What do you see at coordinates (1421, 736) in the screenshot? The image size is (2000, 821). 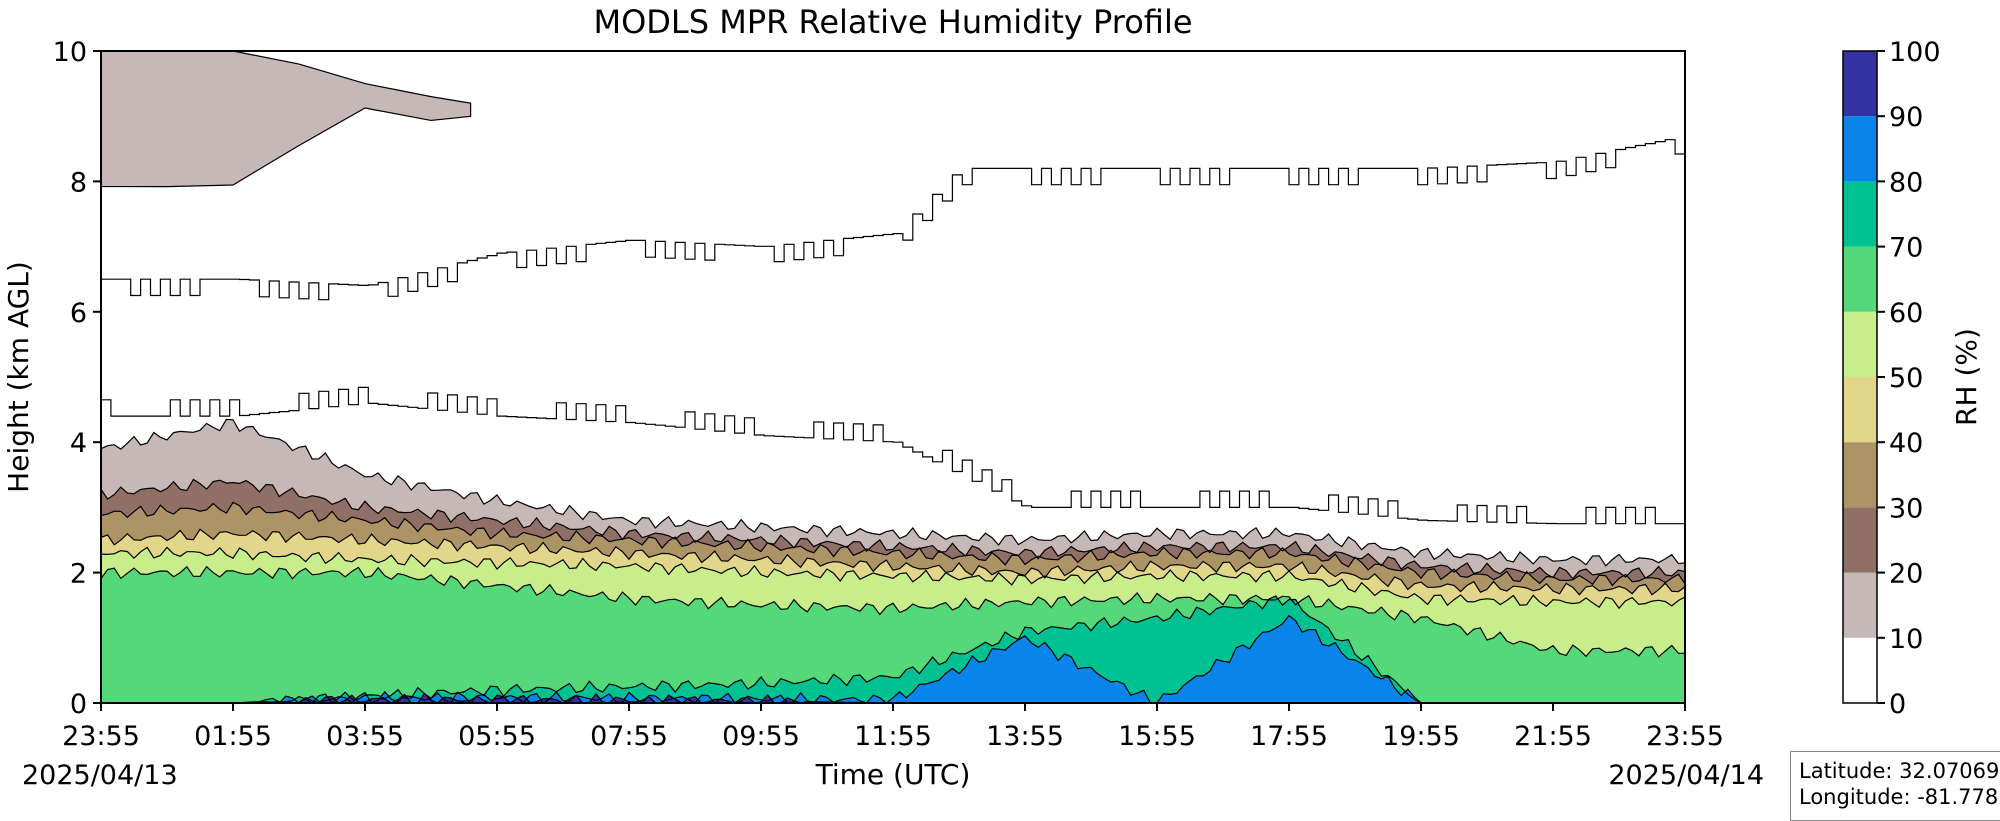 I see `x-tick-label: 19:55` at bounding box center [1421, 736].